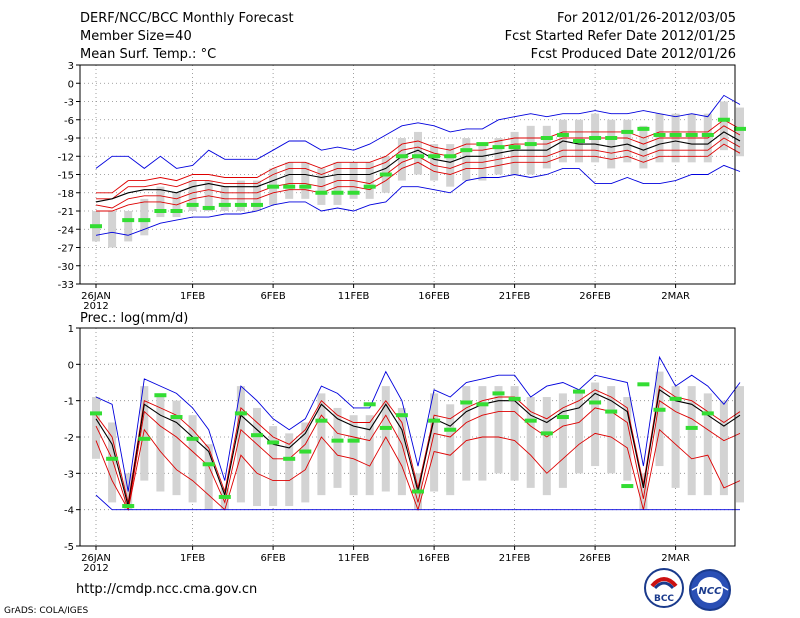 This screenshot has width=800, height=618. Describe the element at coordinates (69, 511) in the screenshot. I see `prec-ytick-label: -4` at that location.